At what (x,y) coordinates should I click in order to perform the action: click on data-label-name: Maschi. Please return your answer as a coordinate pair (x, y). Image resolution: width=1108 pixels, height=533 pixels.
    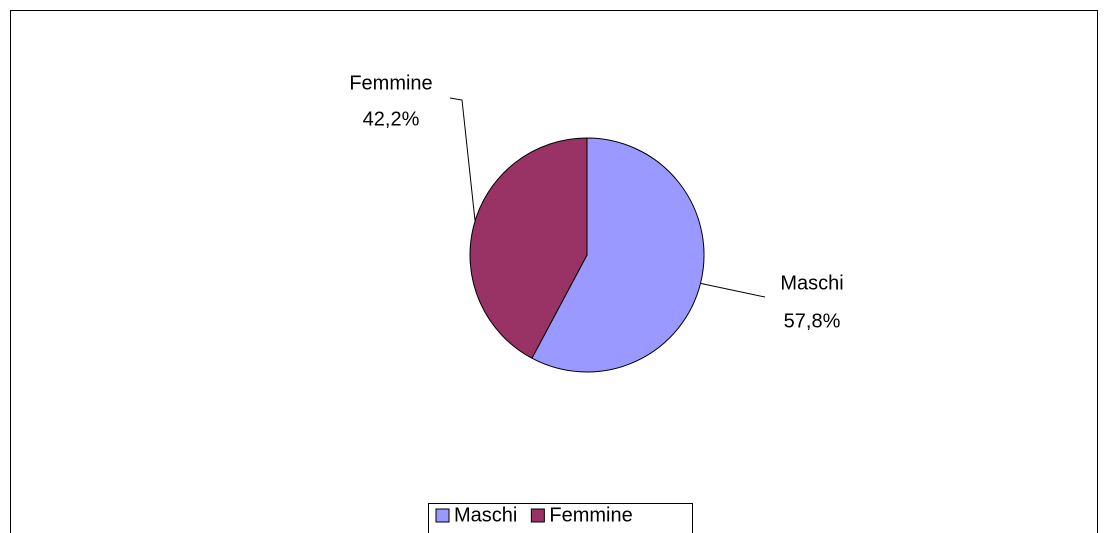
    Looking at the image, I should click on (811, 283).